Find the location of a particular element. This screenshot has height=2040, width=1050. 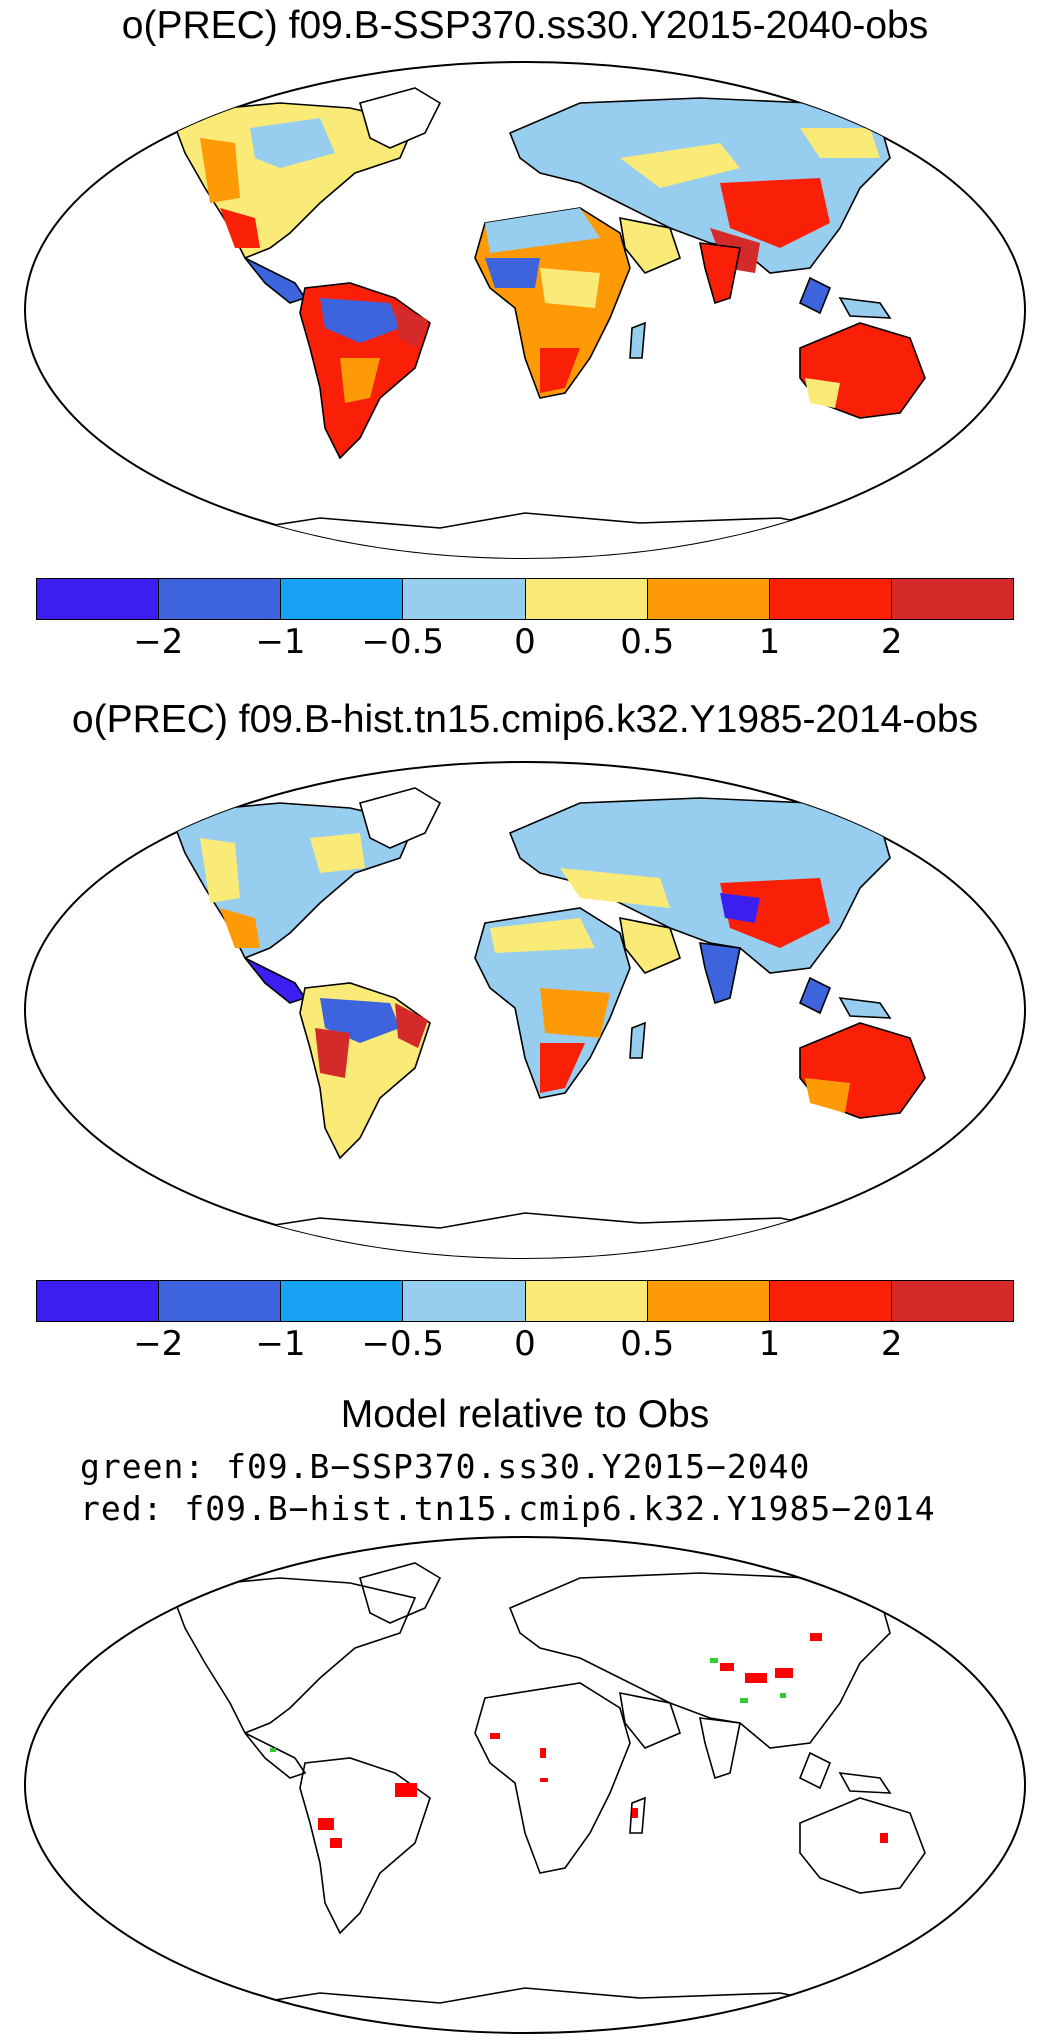

colorbar-1-ticks: −2 −1 −0.5 0 0.5 1 2 is located at coordinates (525, 644).